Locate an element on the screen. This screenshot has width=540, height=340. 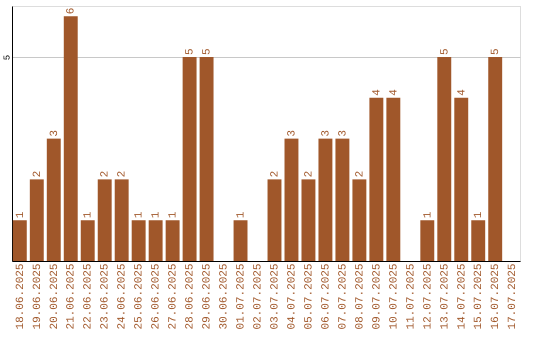
x-tick-label: 05.07.2025 is located at coordinates (309, 297).